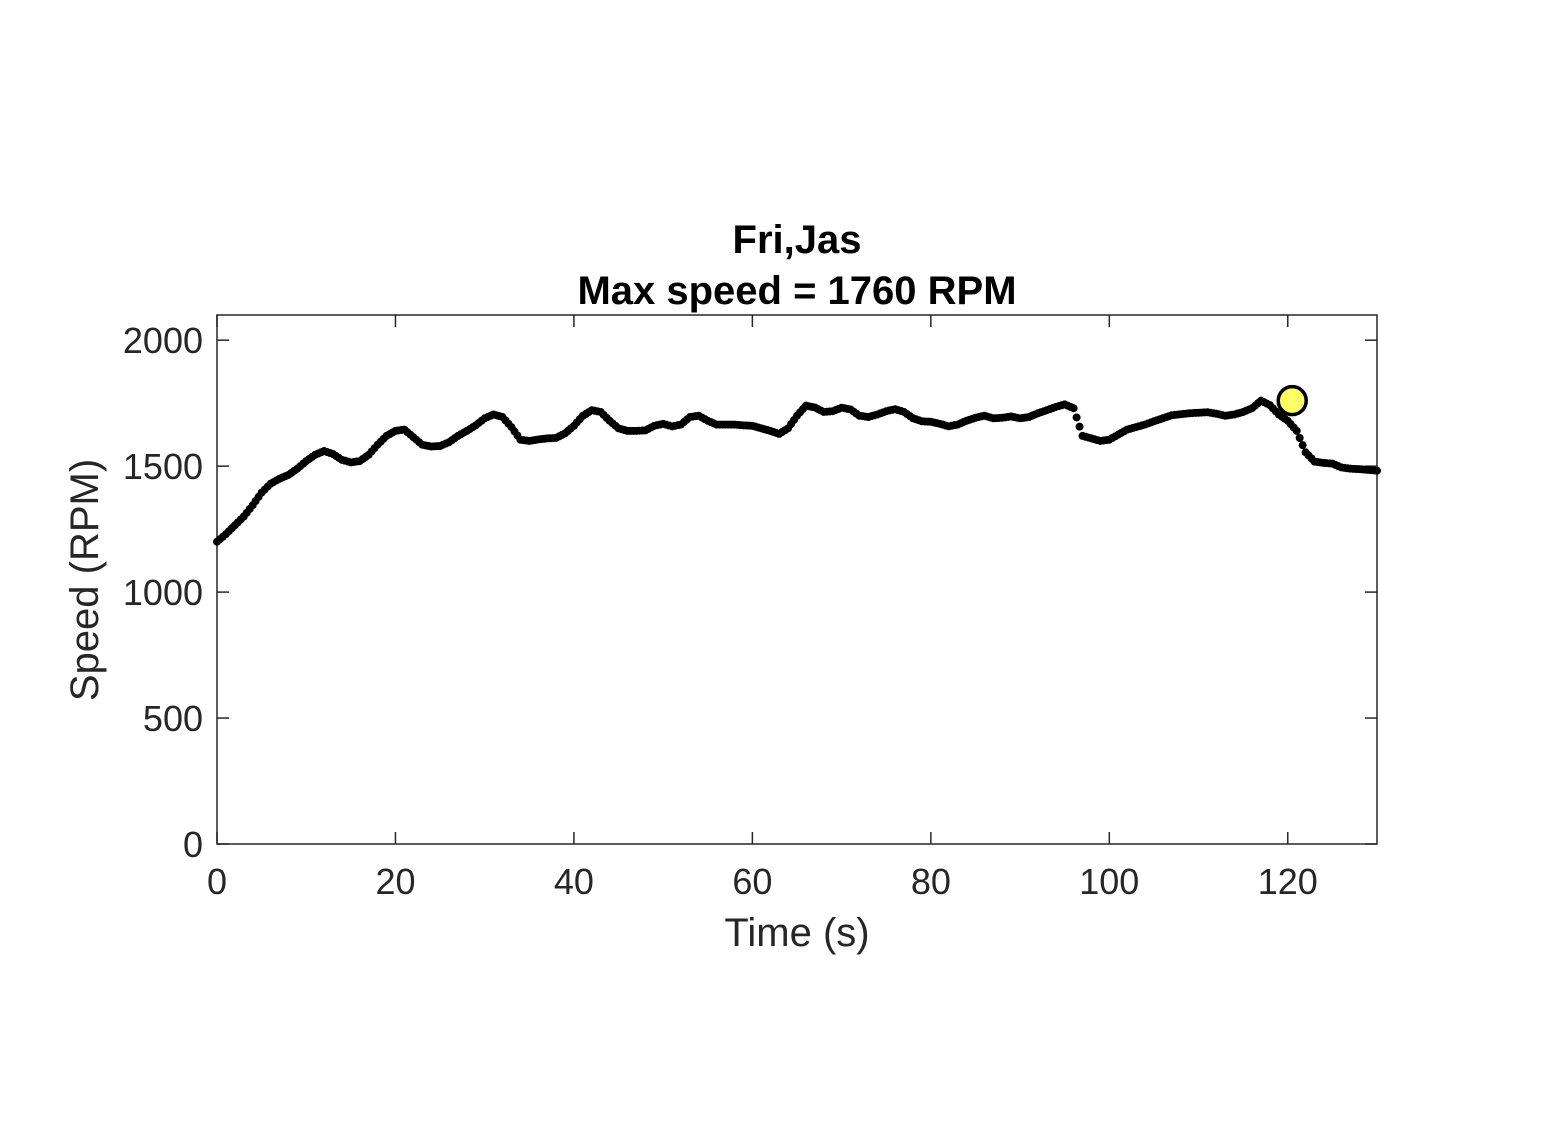  Describe the element at coordinates (1288, 881) in the screenshot. I see `x-tick-label: 120` at that location.